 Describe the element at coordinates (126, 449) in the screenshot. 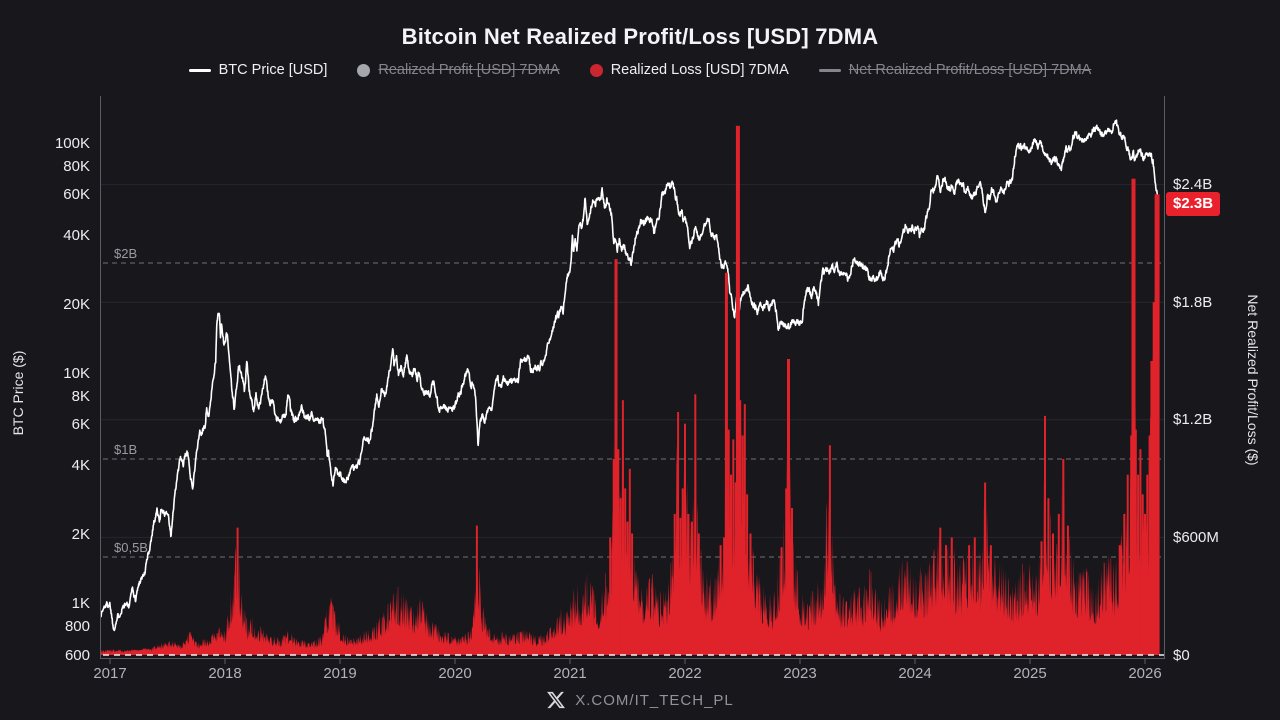

I see `threshold-label: $1B` at that location.